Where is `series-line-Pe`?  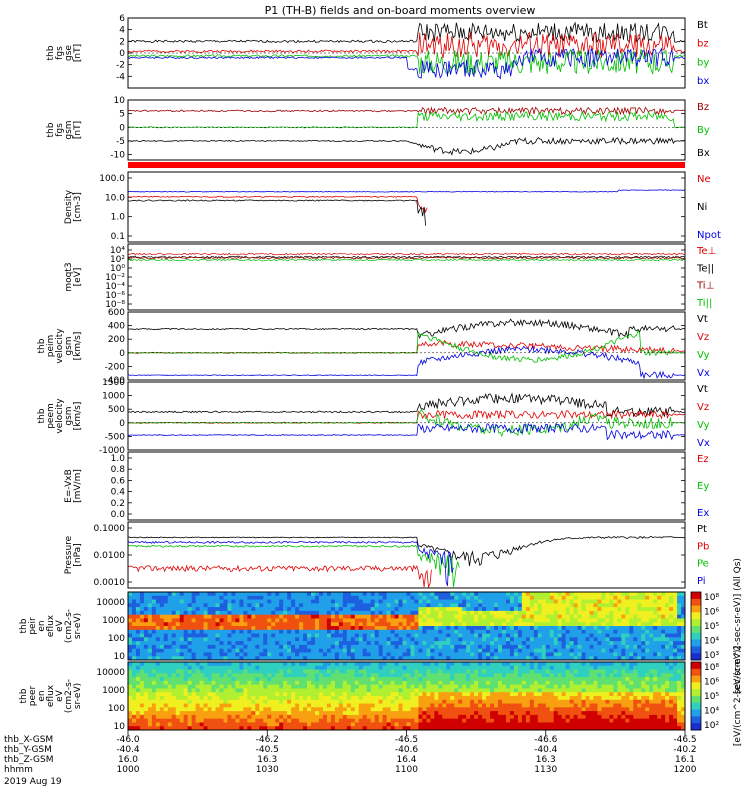 series-line-Pe is located at coordinates (293, 565).